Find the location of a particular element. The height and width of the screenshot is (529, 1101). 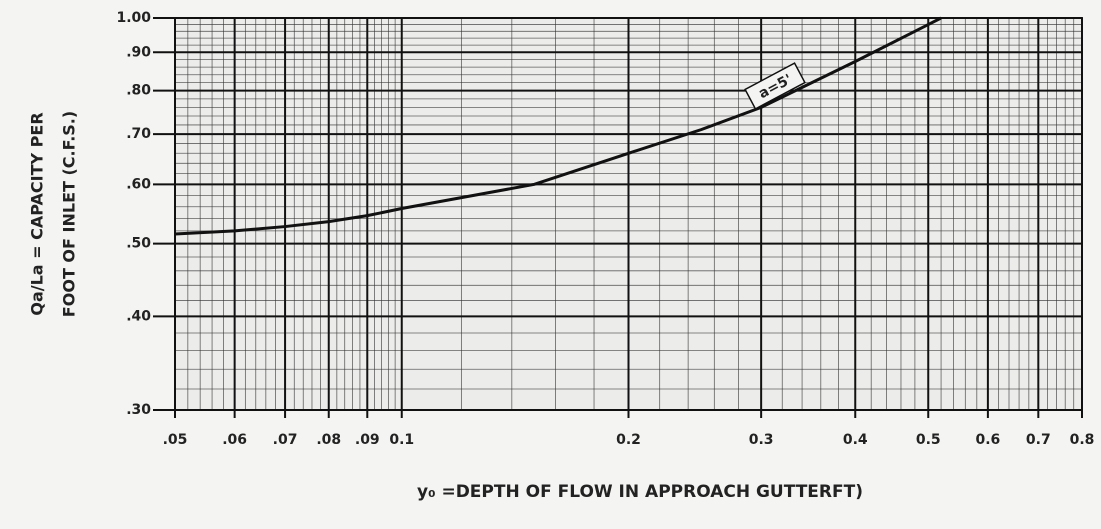

y-tick-label: .30 is located at coordinates (138, 410).